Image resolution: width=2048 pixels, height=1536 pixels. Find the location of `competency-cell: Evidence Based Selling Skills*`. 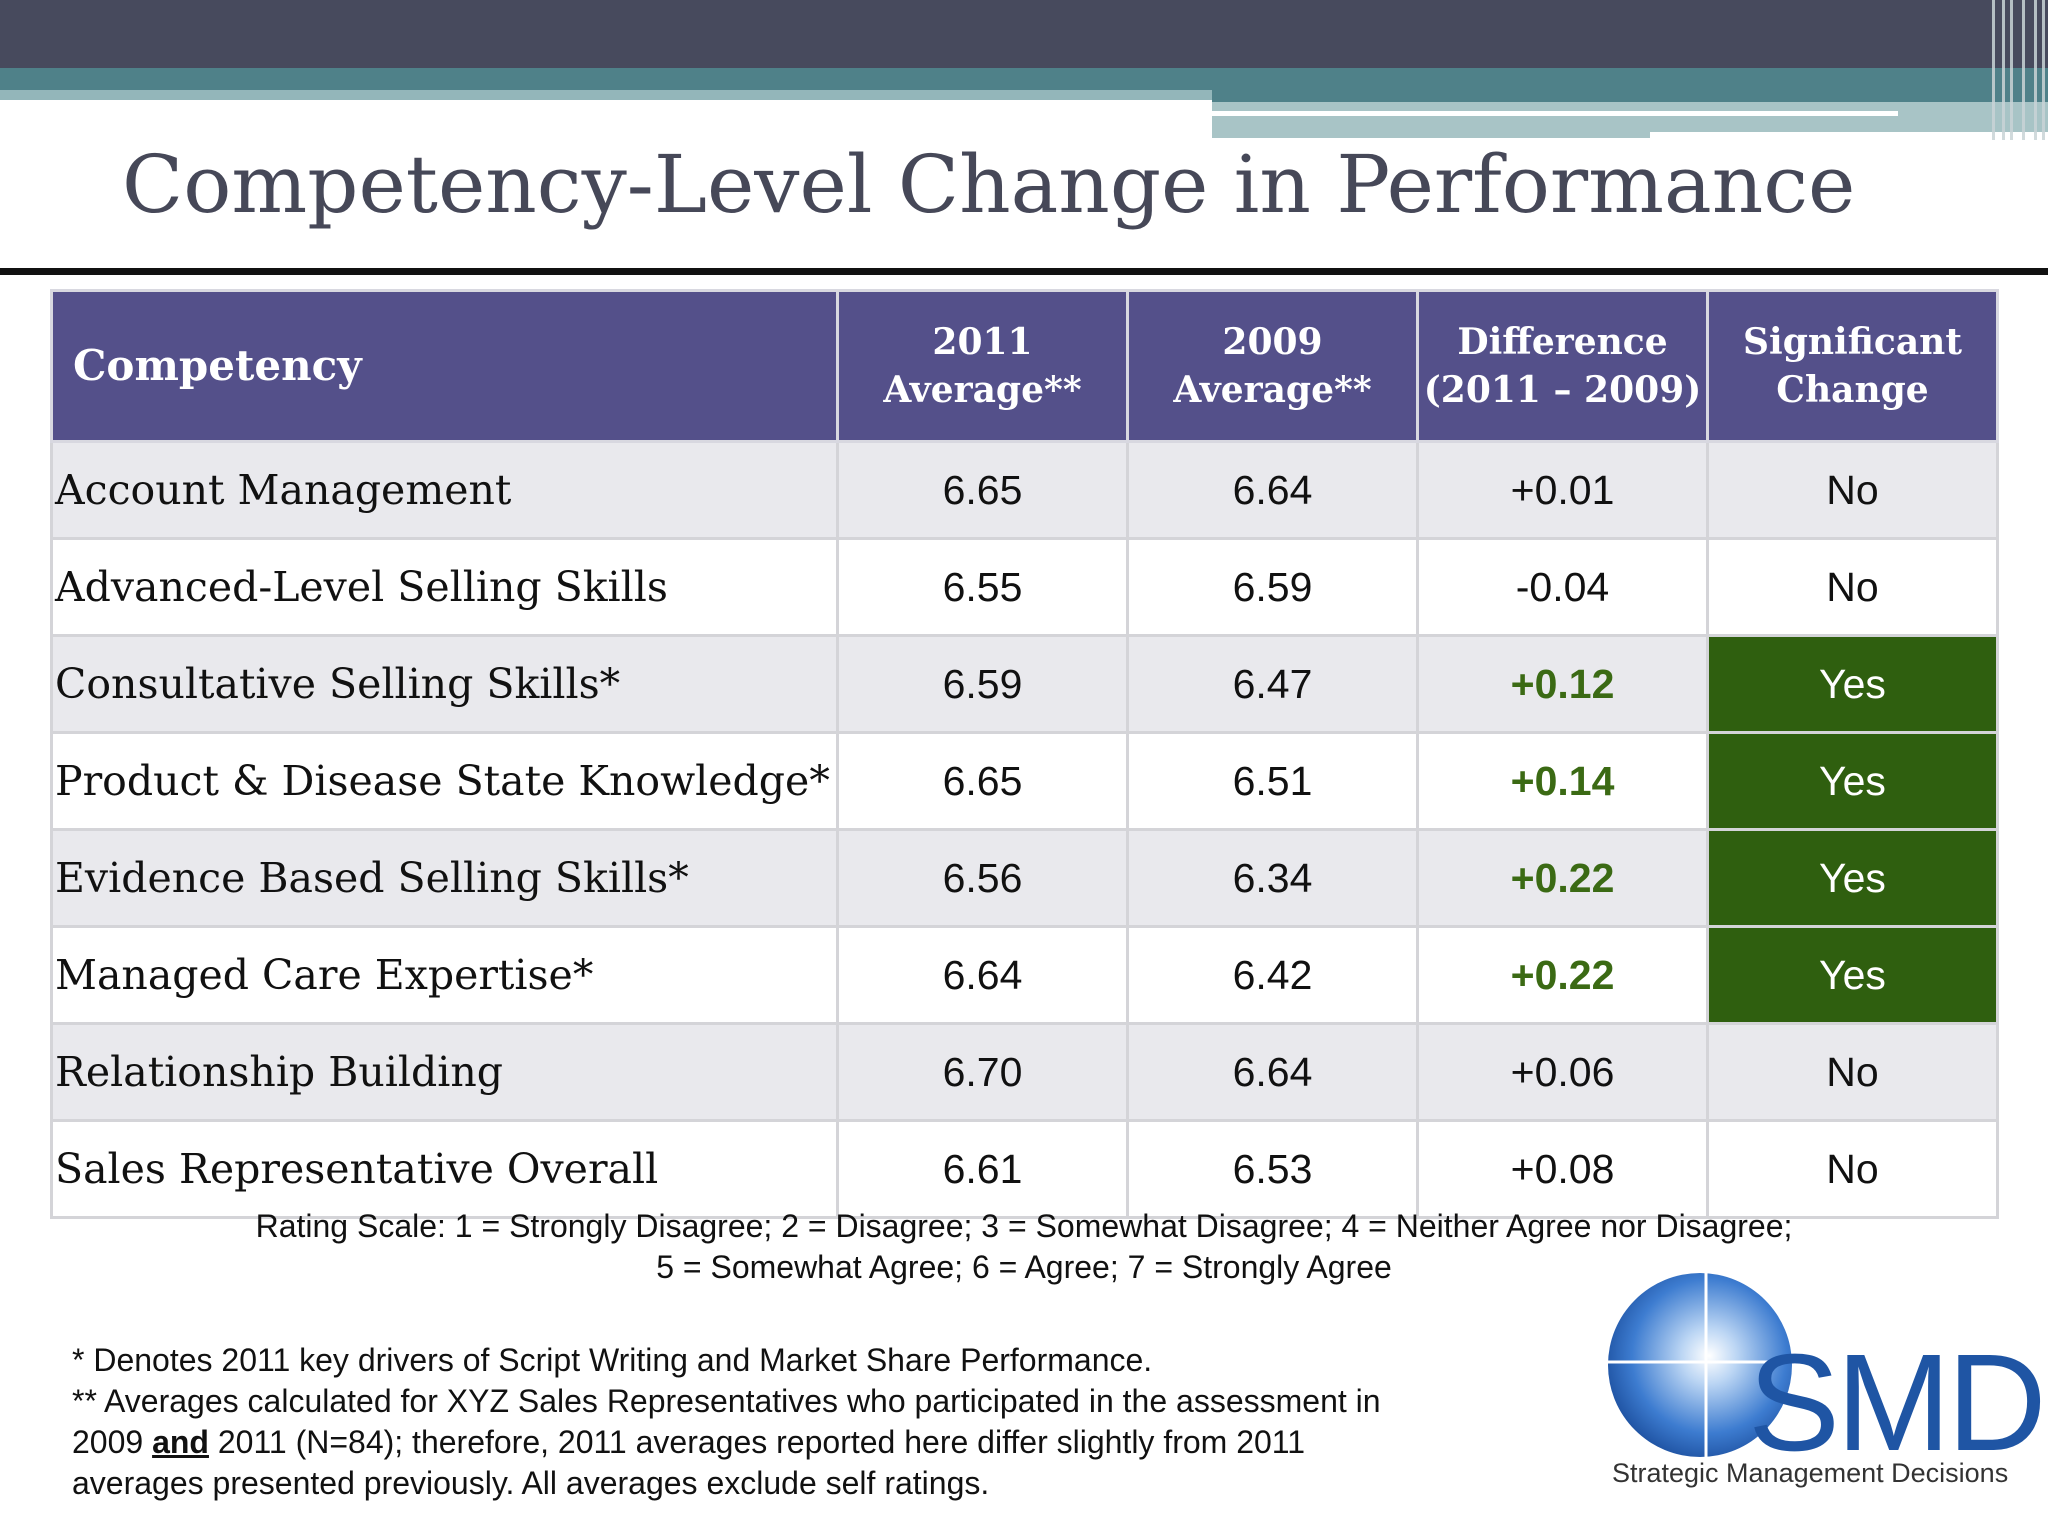

competency-cell: Evidence Based Selling Skills* is located at coordinates (444, 878).